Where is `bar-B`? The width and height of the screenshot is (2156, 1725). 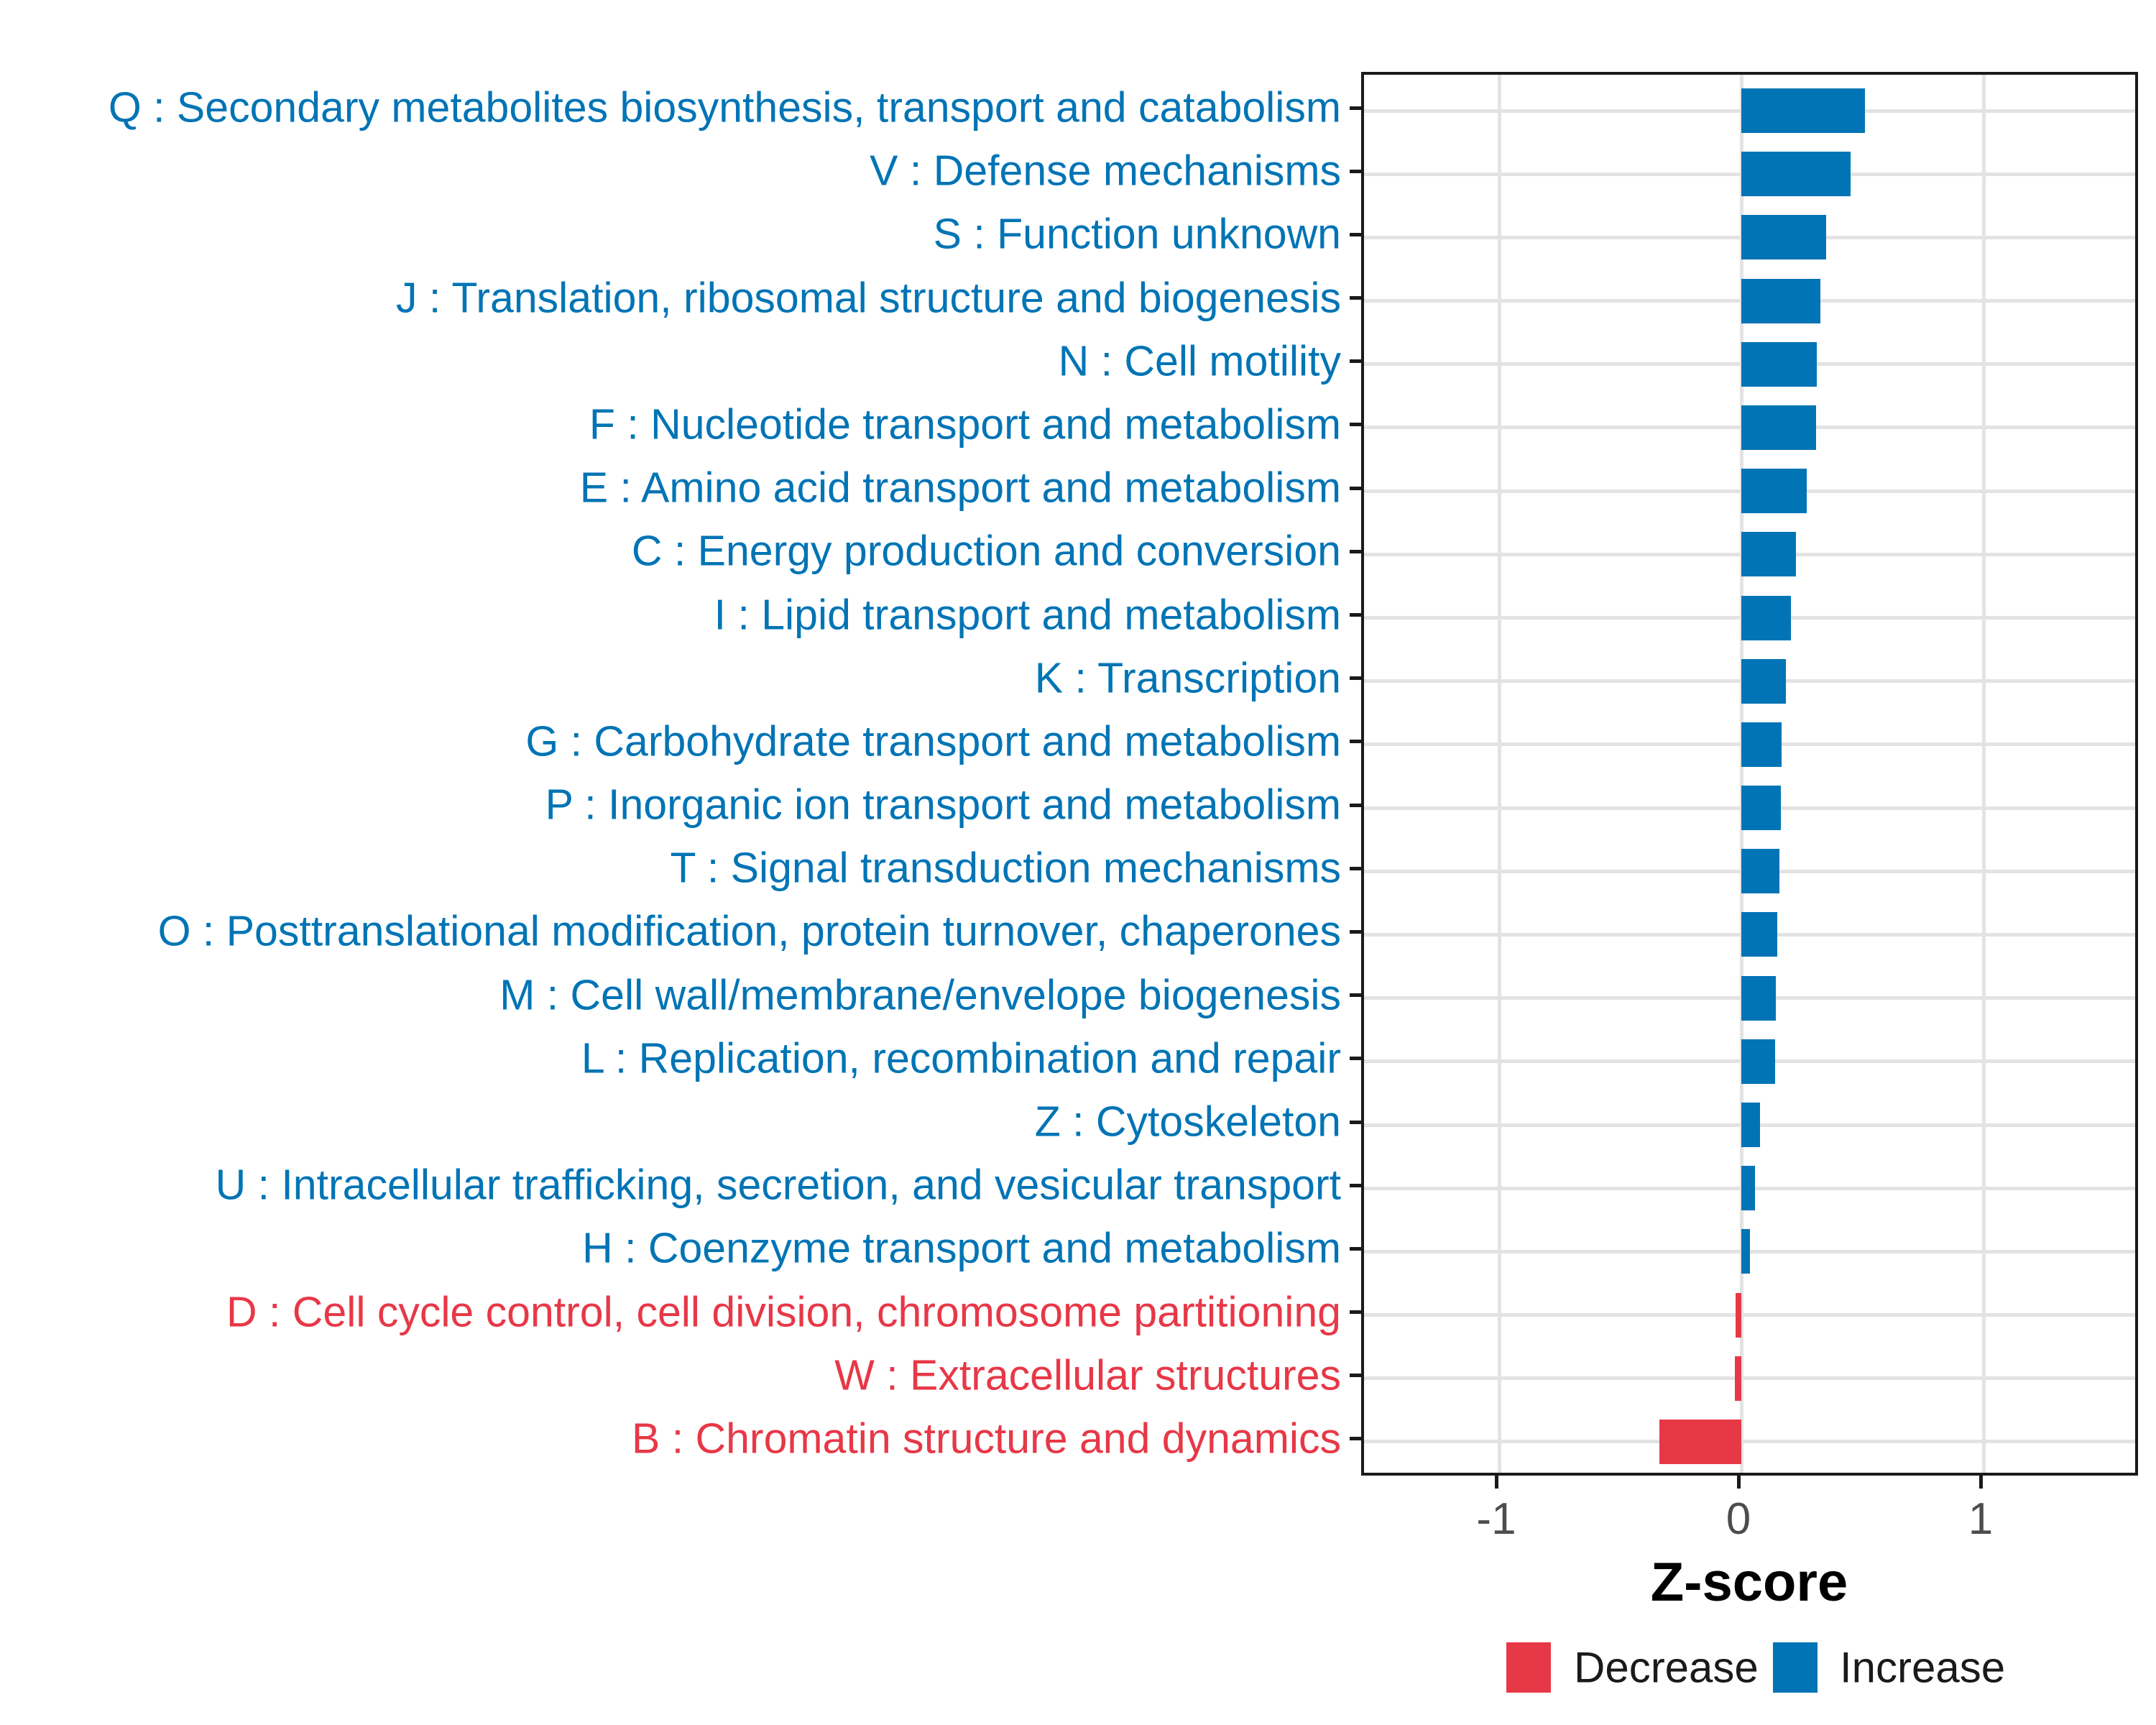 bar-B is located at coordinates (1700, 1441).